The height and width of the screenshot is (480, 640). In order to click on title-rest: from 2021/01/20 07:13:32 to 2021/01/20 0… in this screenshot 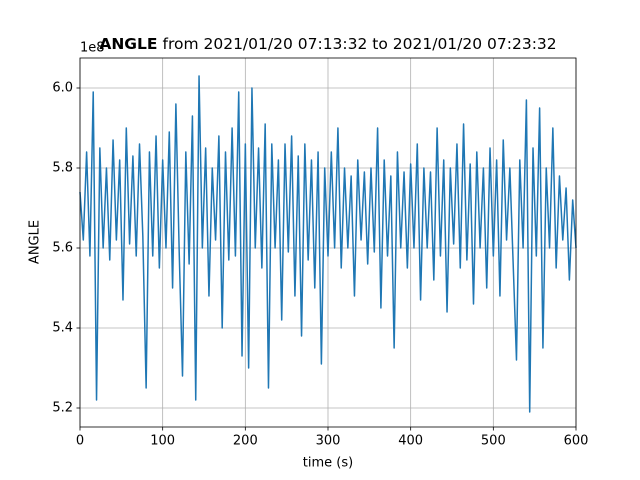, I will do `click(359, 44)`.